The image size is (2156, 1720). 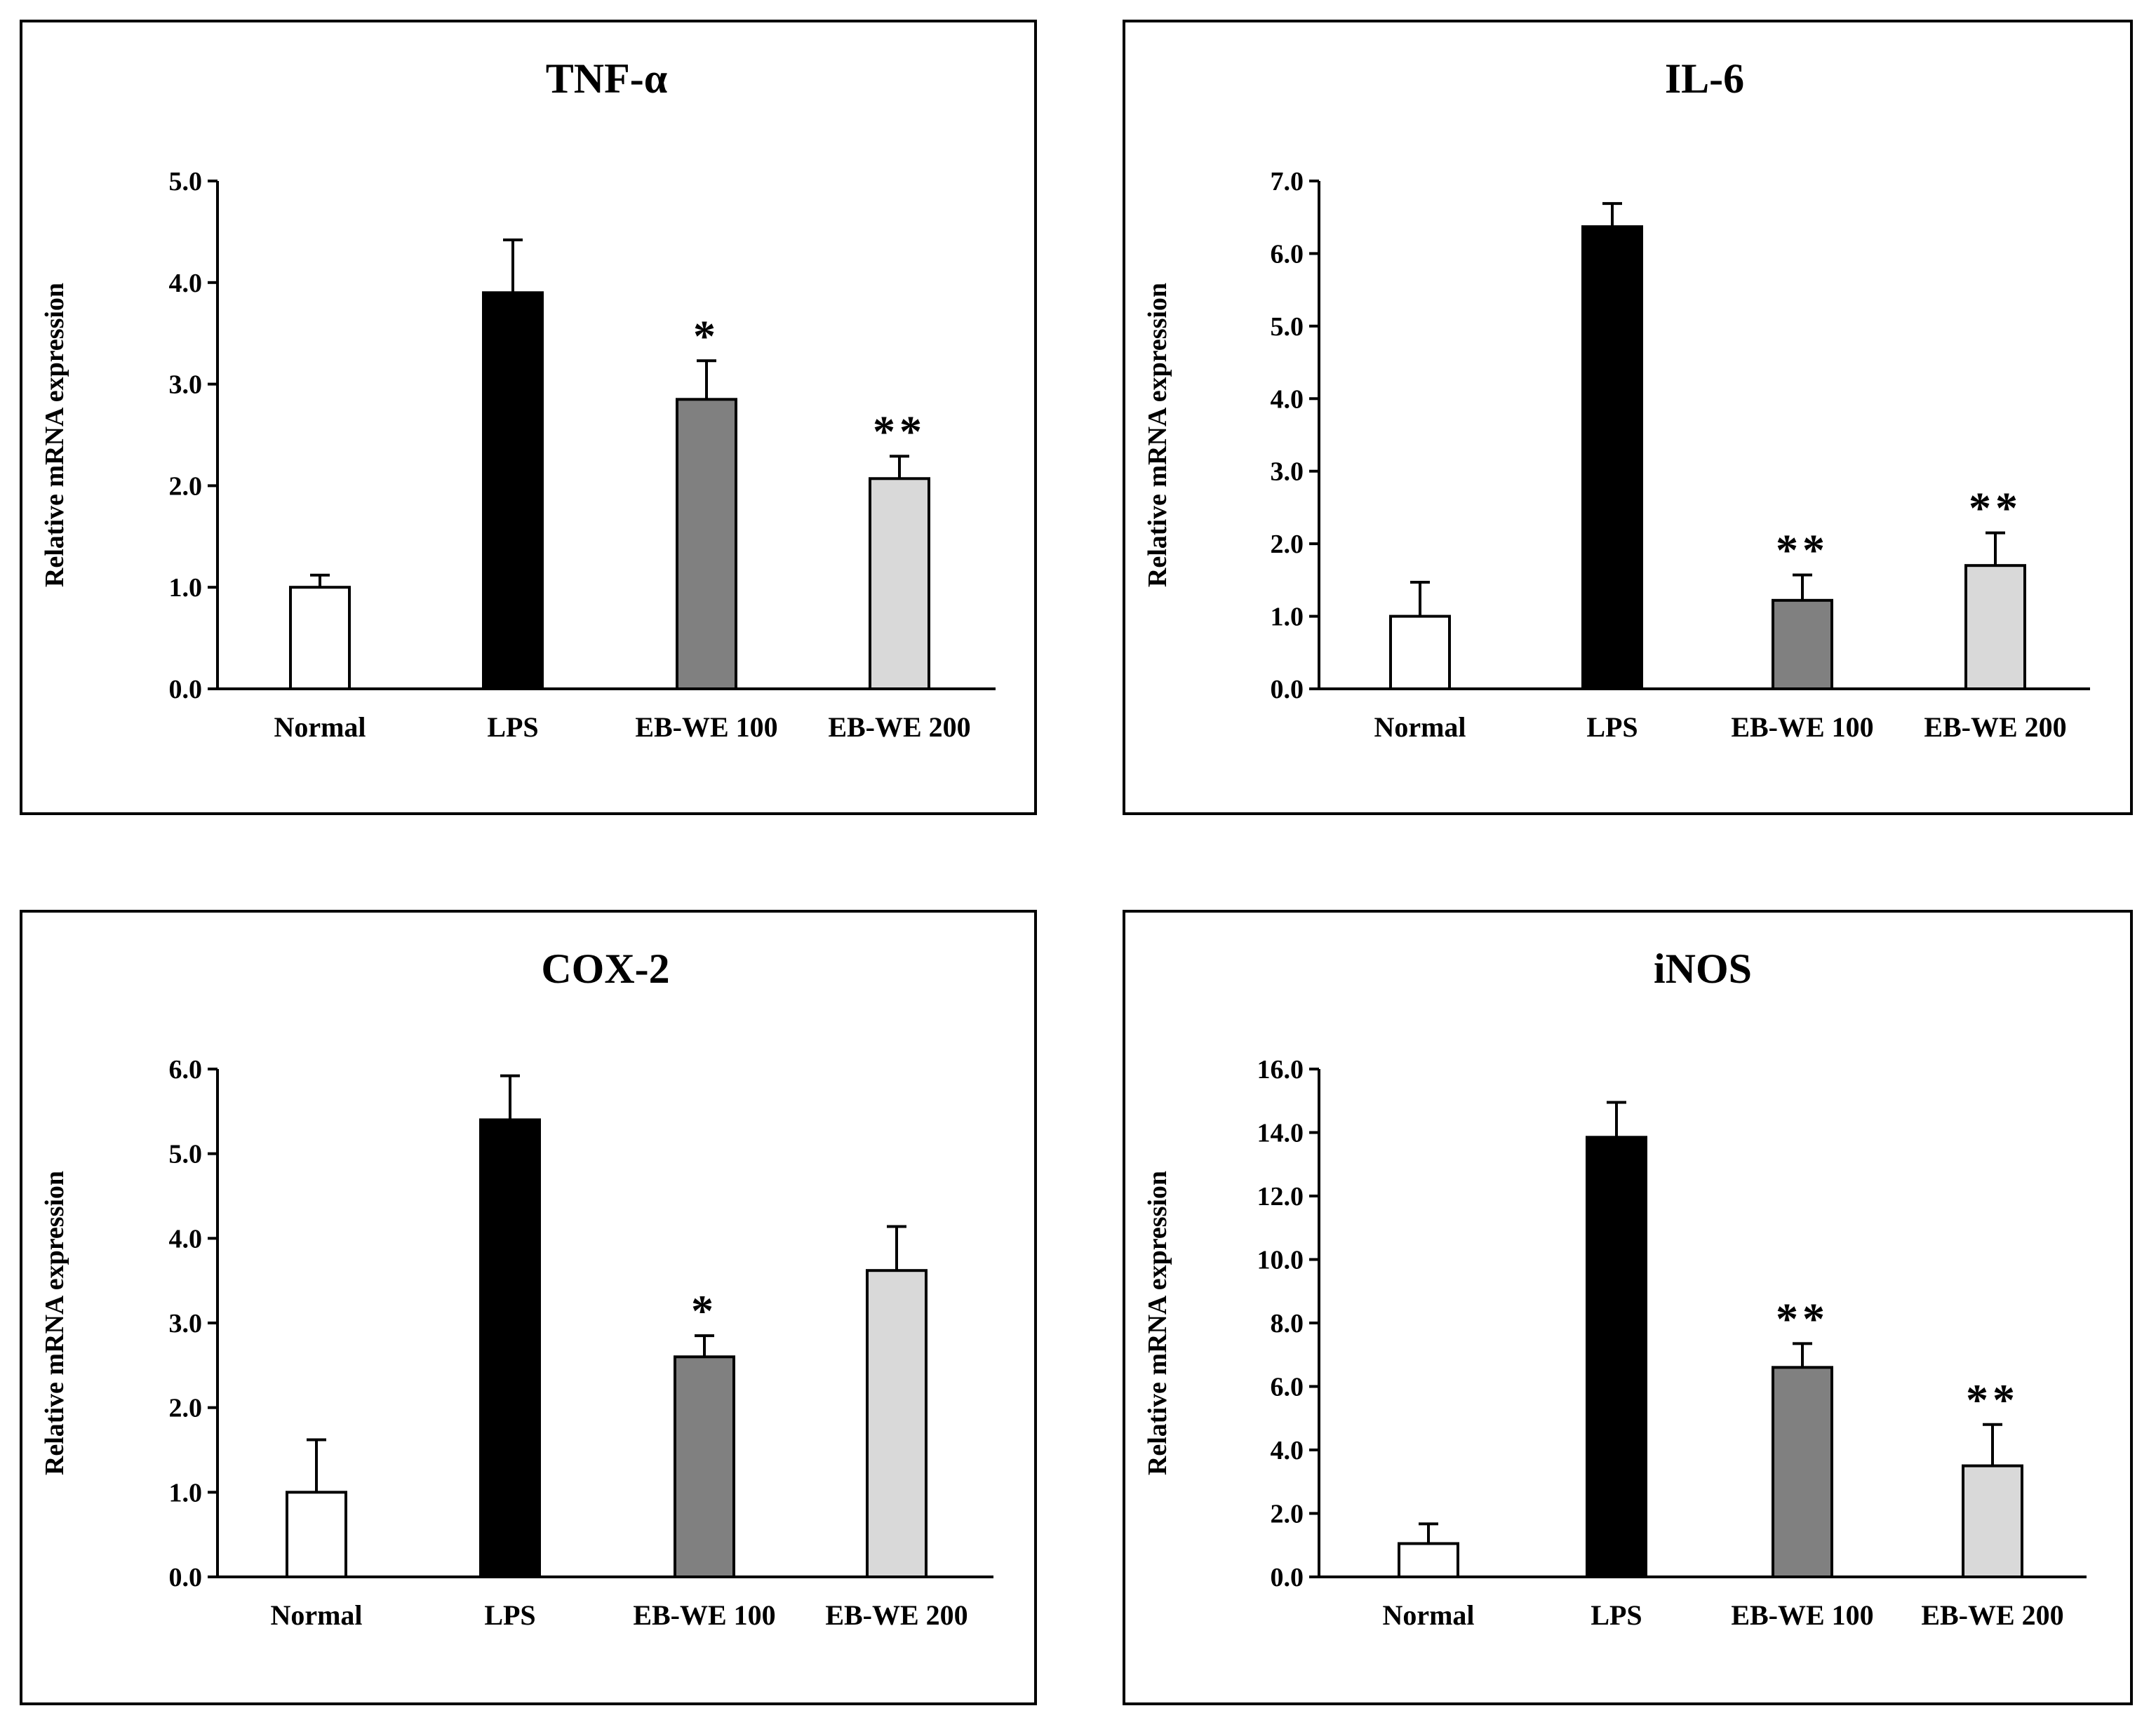 What do you see at coordinates (1703, 969) in the screenshot?
I see `chart-title: iNOS` at bounding box center [1703, 969].